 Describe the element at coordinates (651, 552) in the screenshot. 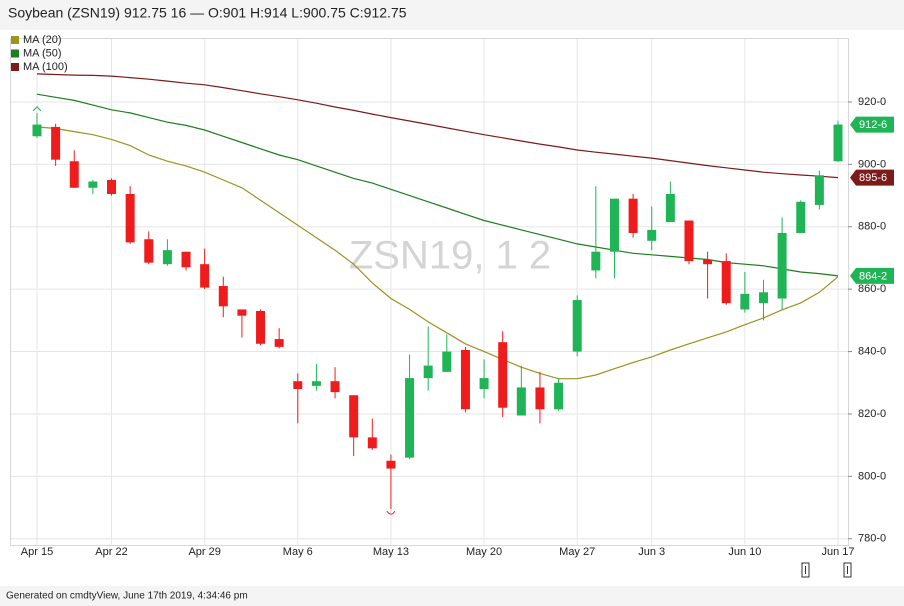

I see `x-tick-label: Jun 3` at that location.